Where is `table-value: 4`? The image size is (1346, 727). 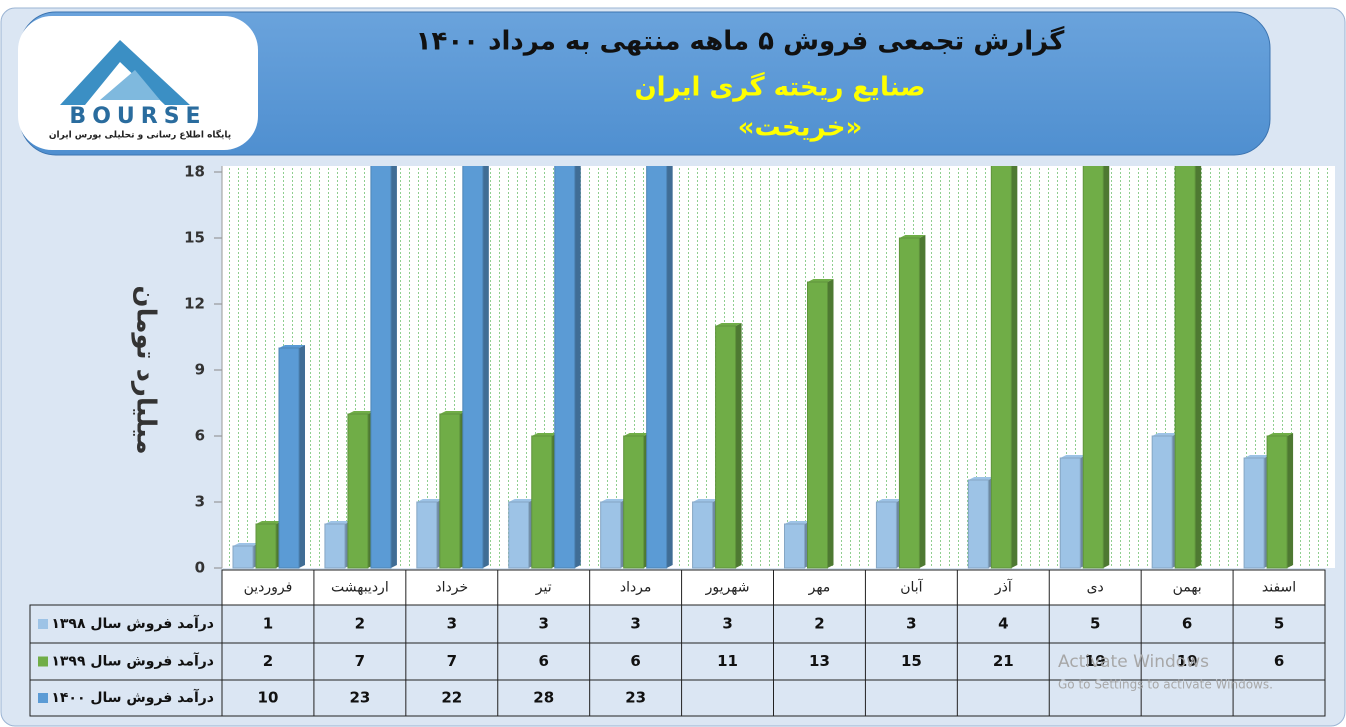
table-value: 4 is located at coordinates (1003, 624).